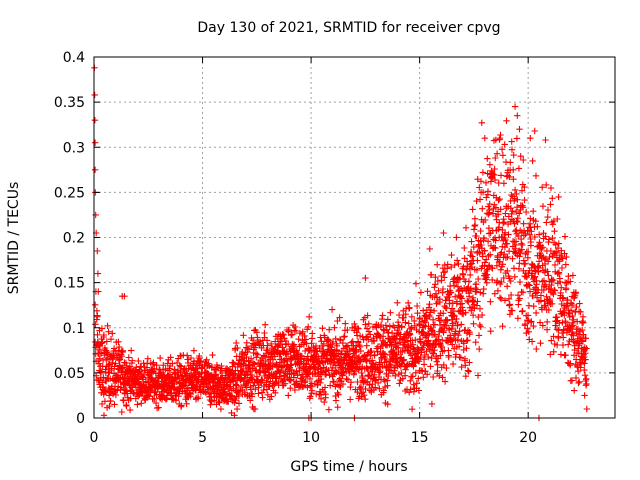 The image size is (640, 480). Describe the element at coordinates (94, 438) in the screenshot. I see `x-tick-label: 0` at that location.